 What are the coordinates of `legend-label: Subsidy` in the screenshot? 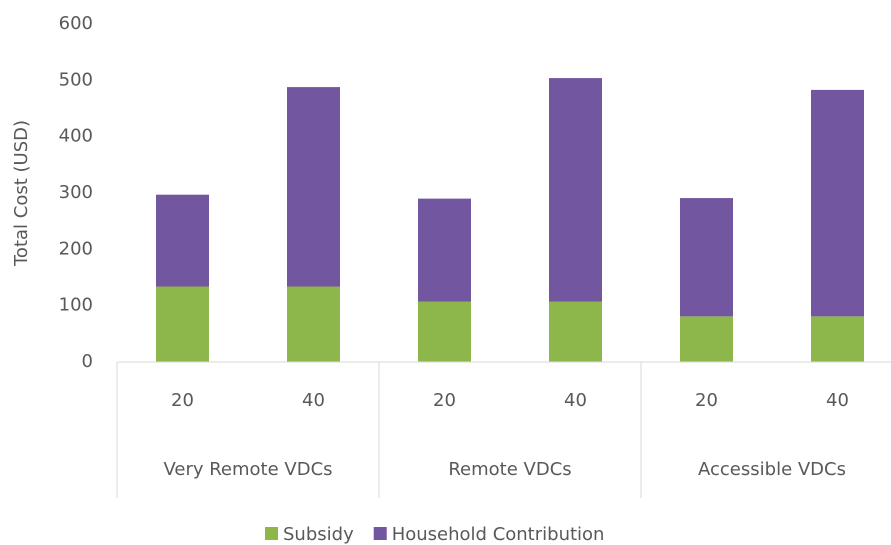 It's located at (318, 534).